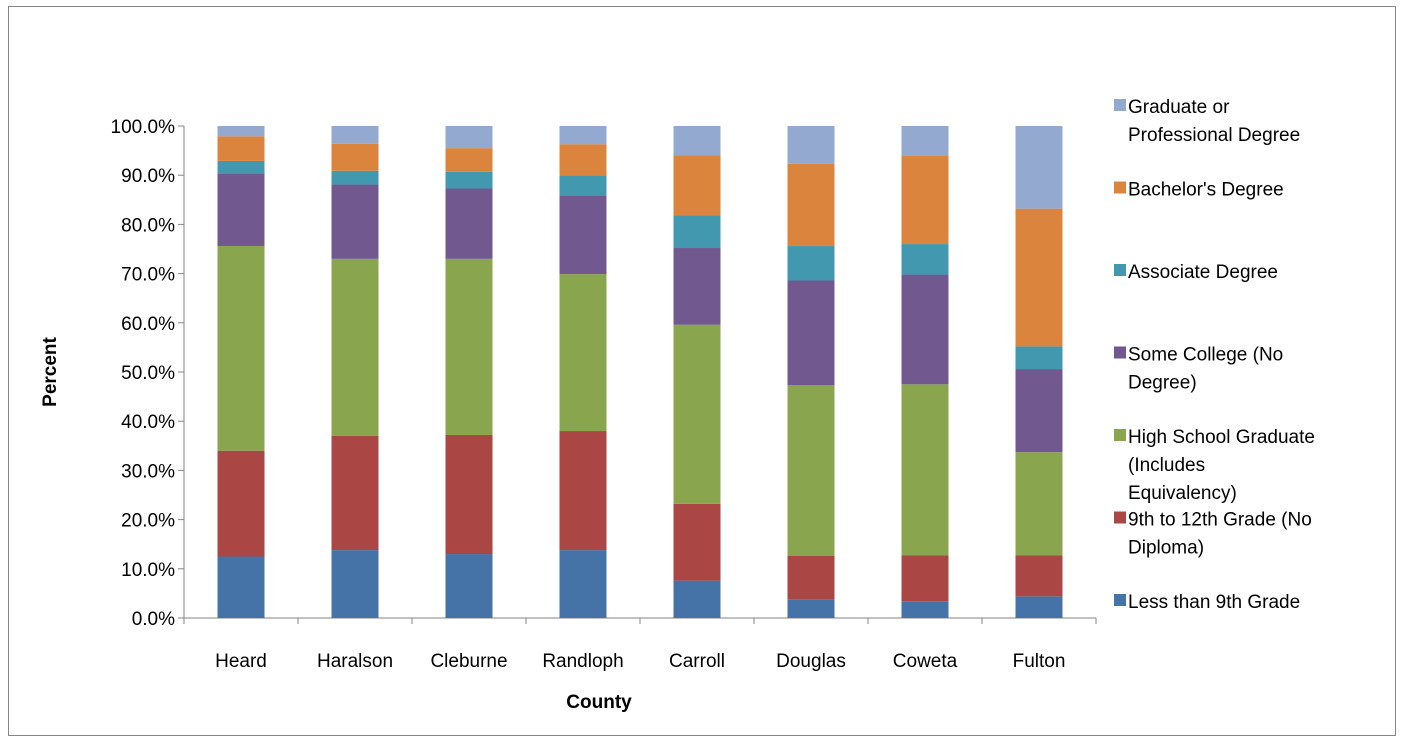 The width and height of the screenshot is (1406, 744). I want to click on y-tick-label: 20.0%, so click(148, 521).